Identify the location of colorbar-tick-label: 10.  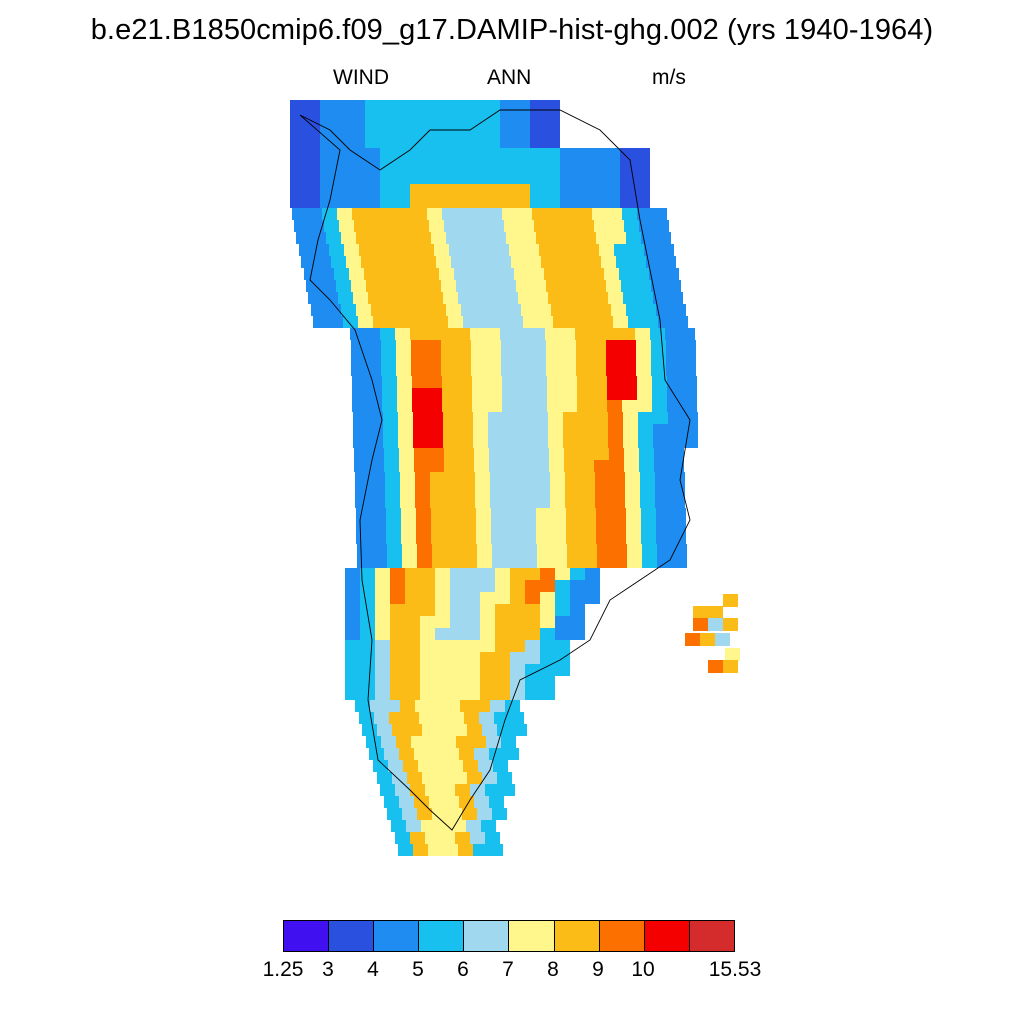
(643, 969).